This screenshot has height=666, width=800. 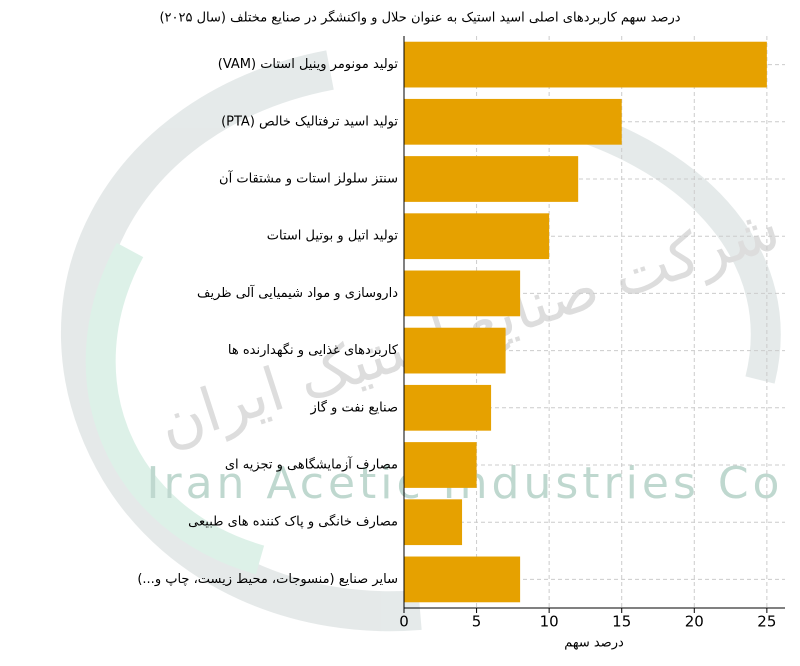 I want to click on y-tick-label: تولید اسید ترفتالیک خالص (PTA), so click(x=309, y=121).